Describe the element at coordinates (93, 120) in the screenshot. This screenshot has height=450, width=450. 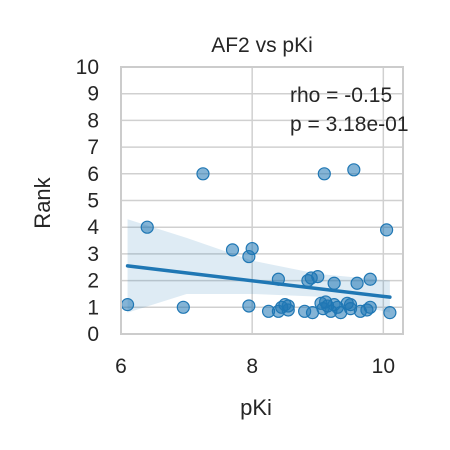
I see `y-tick-label: 8` at that location.